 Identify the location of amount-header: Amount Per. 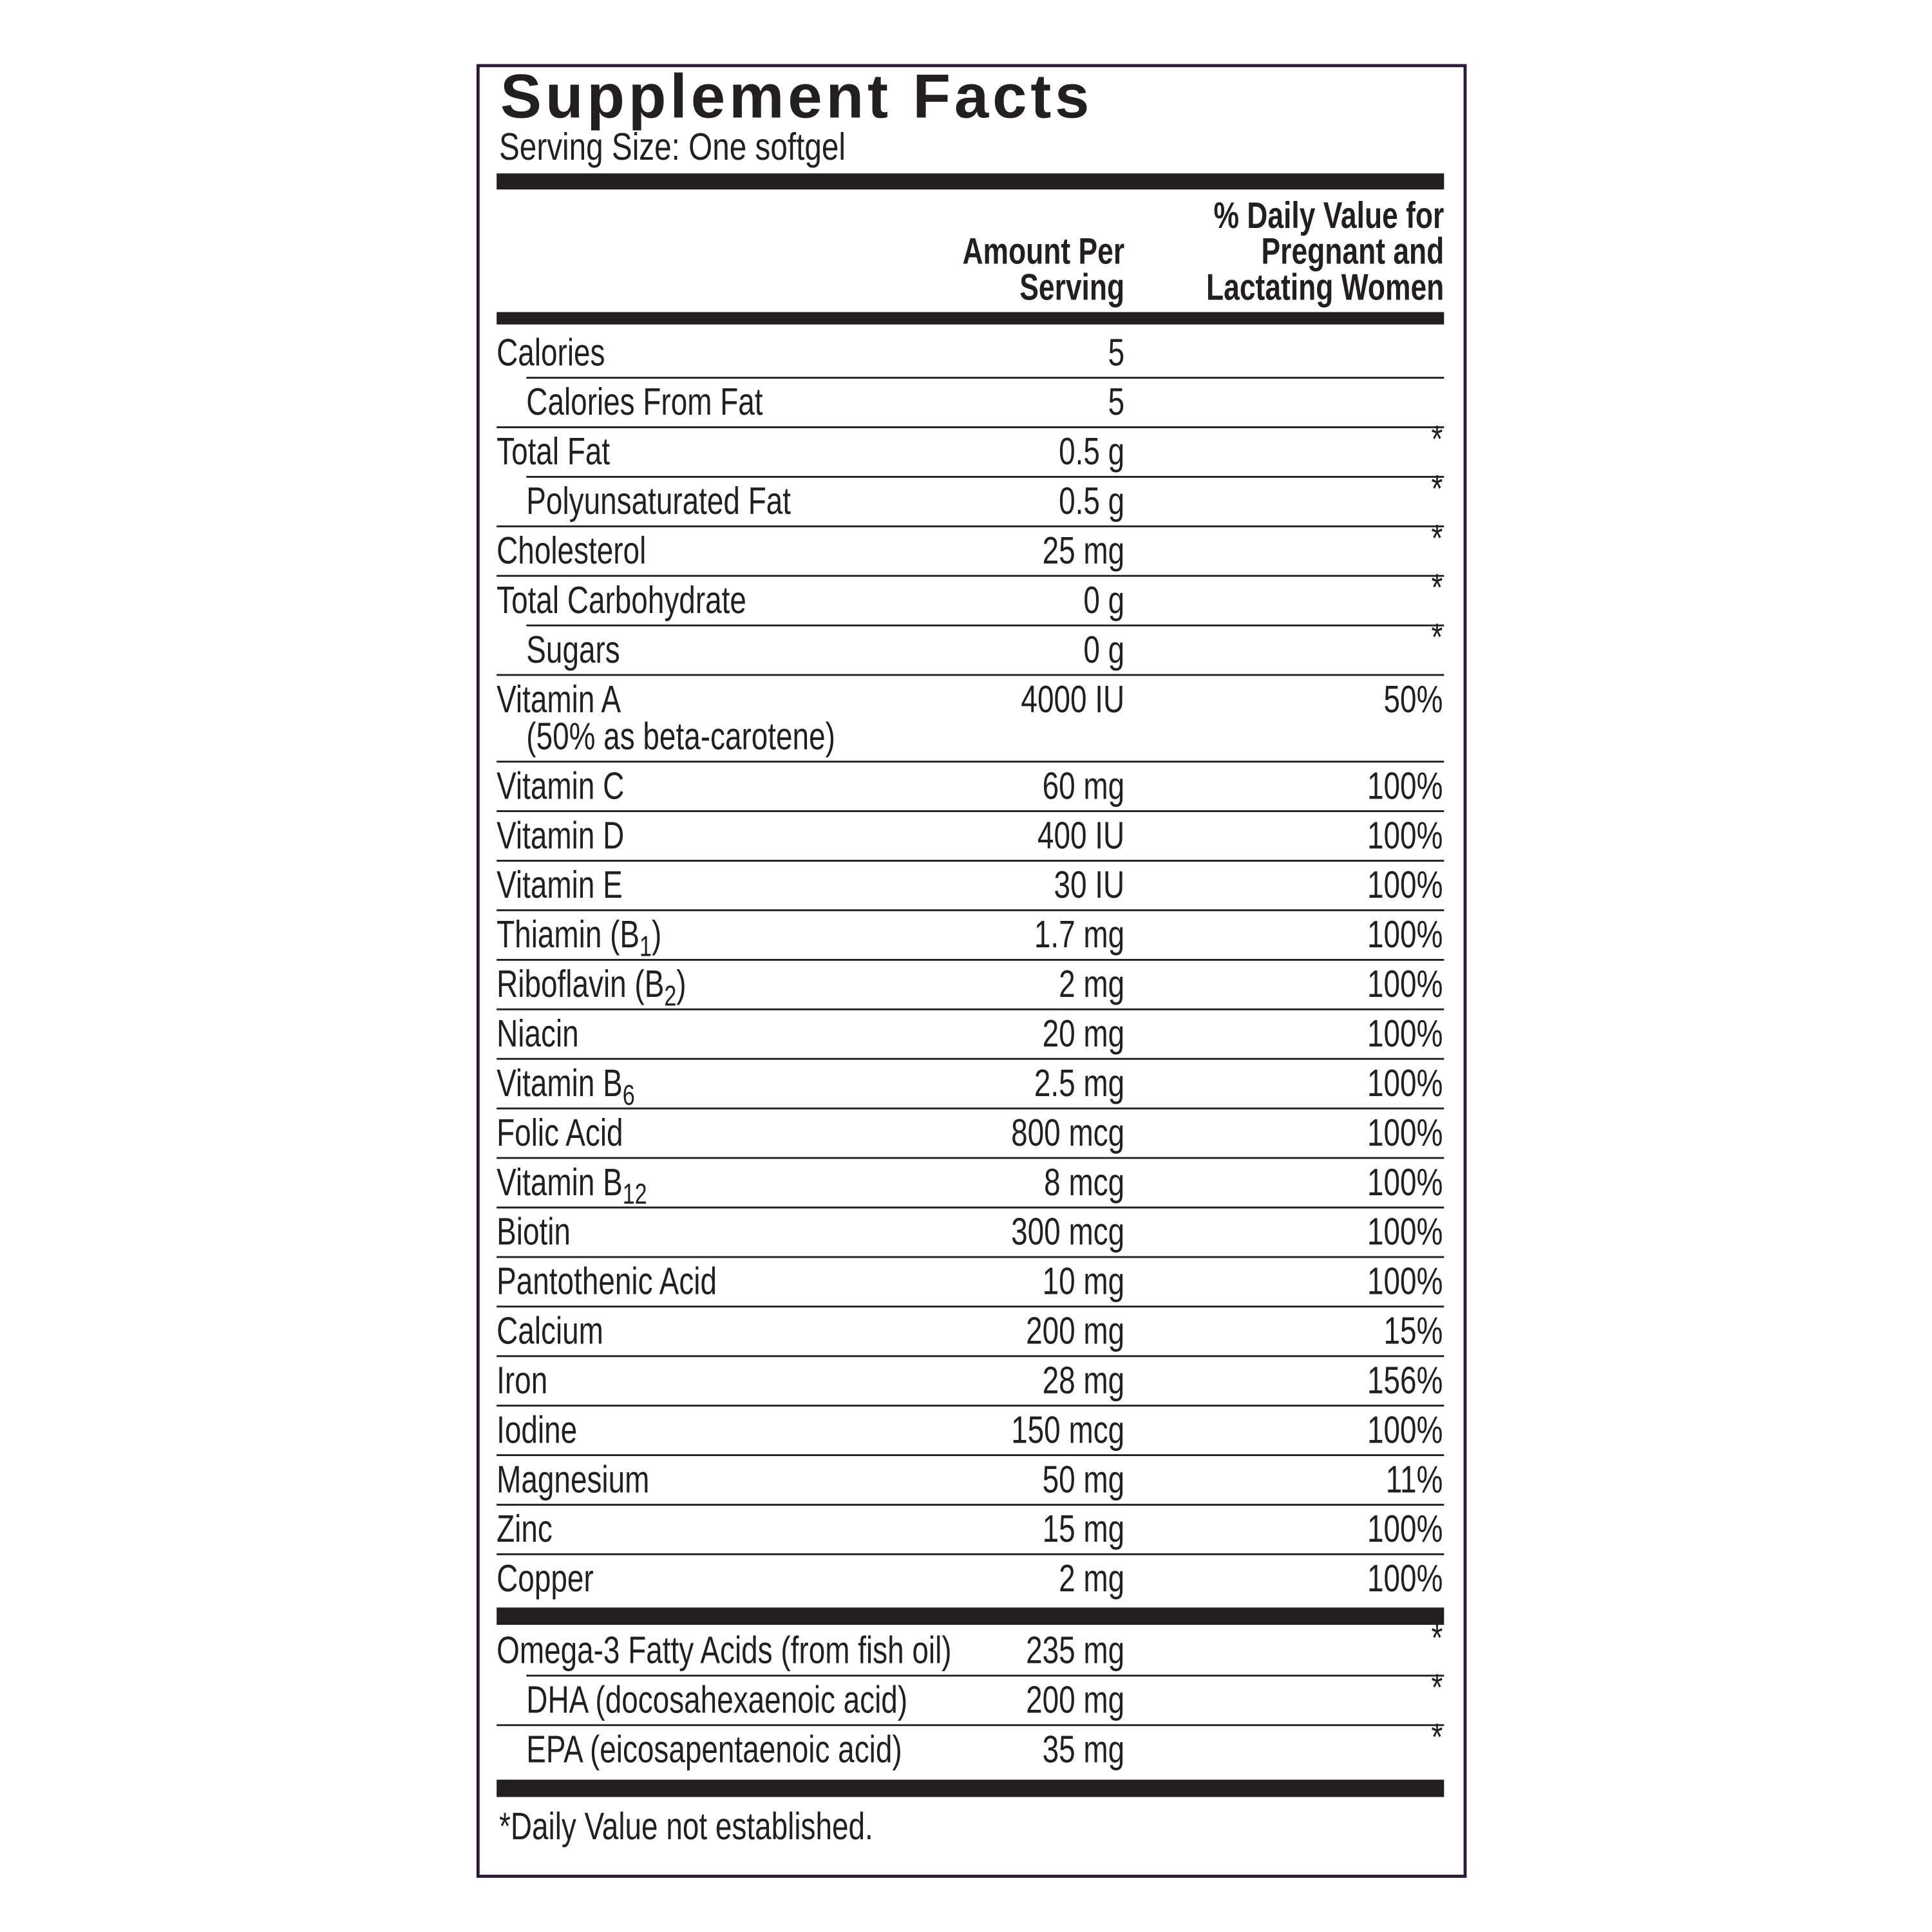
(1043, 251).